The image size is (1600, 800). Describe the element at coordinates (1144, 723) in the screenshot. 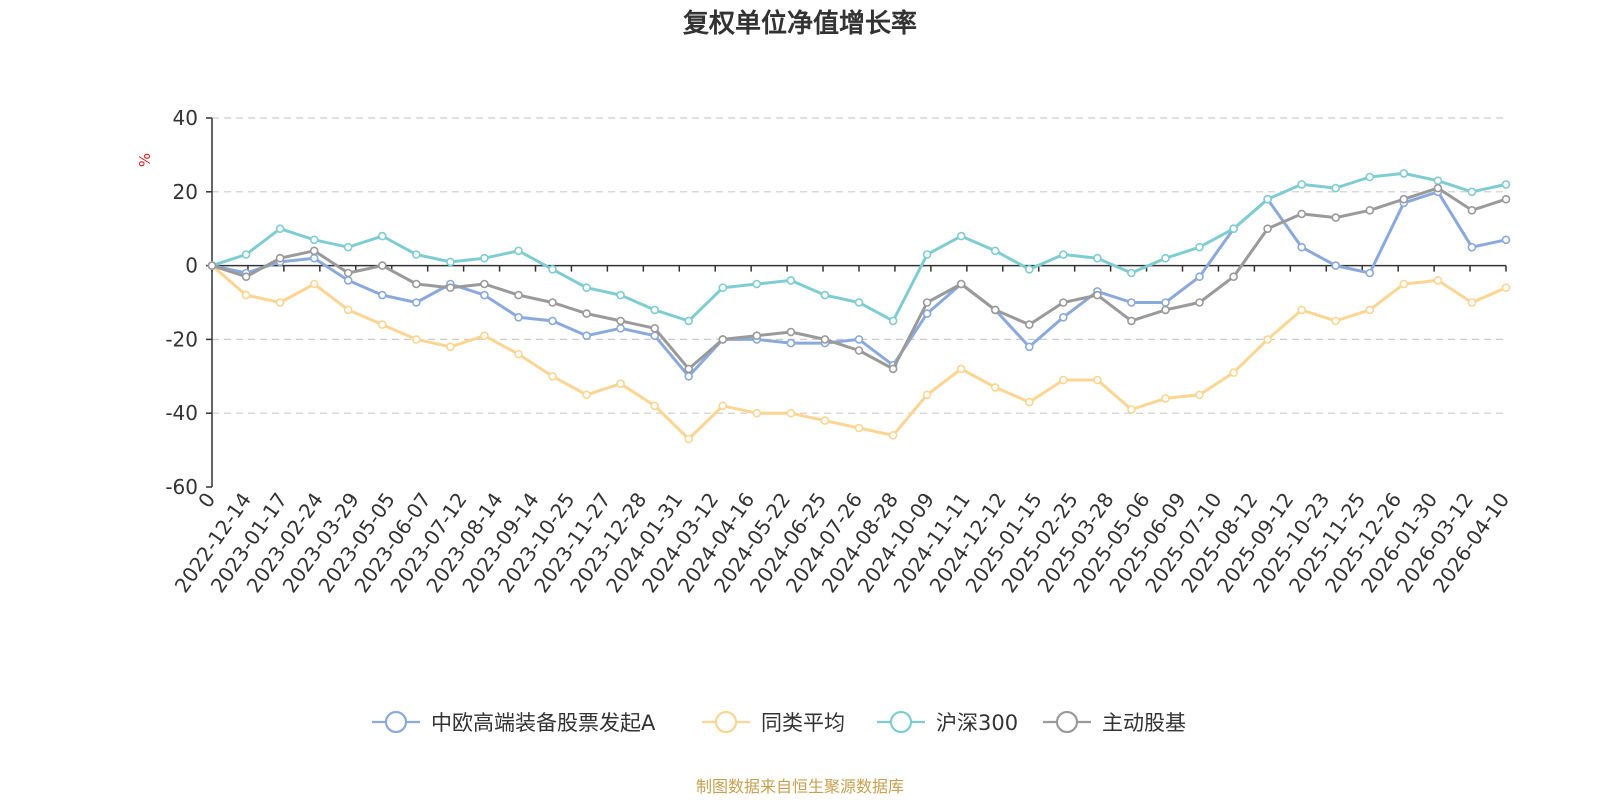

I see `legend-label: 主动股基` at that location.